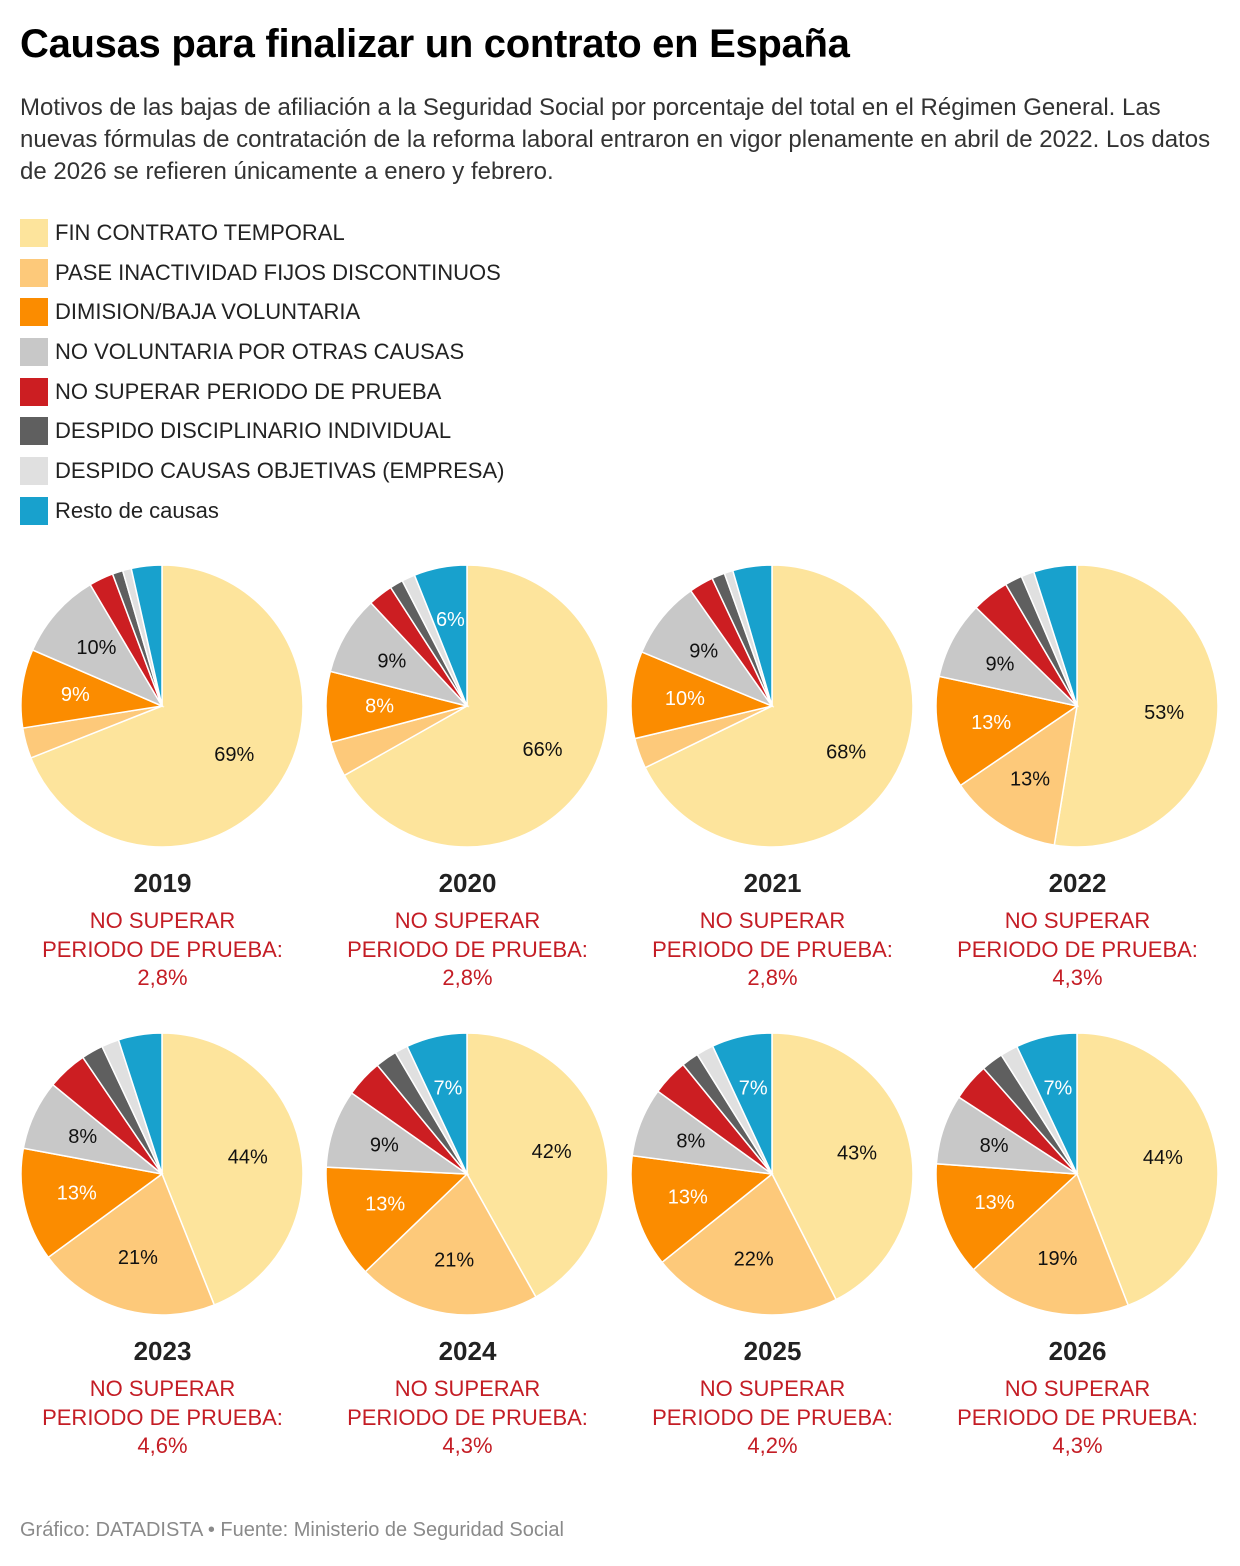  Describe the element at coordinates (450, 620) in the screenshot. I see `pie-slice-label: 6%` at that location.